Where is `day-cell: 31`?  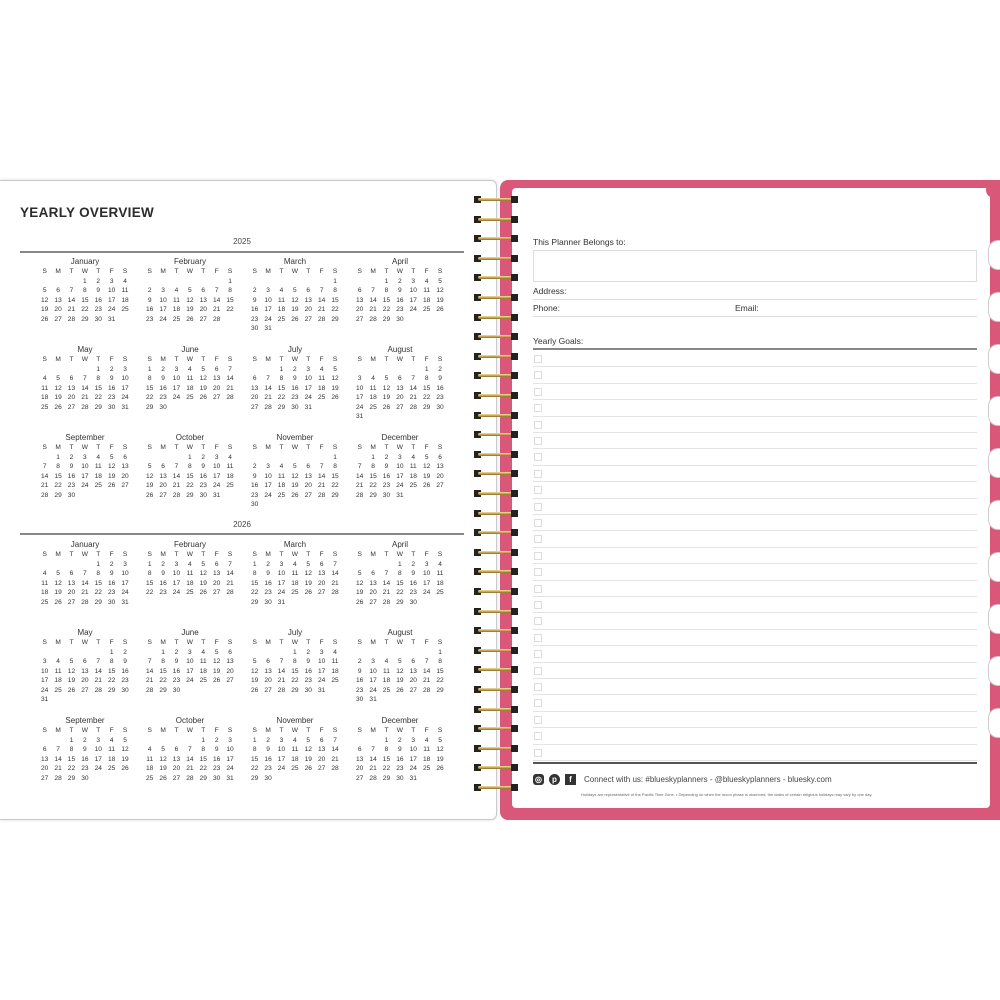 day-cell: 31 is located at coordinates (216, 495).